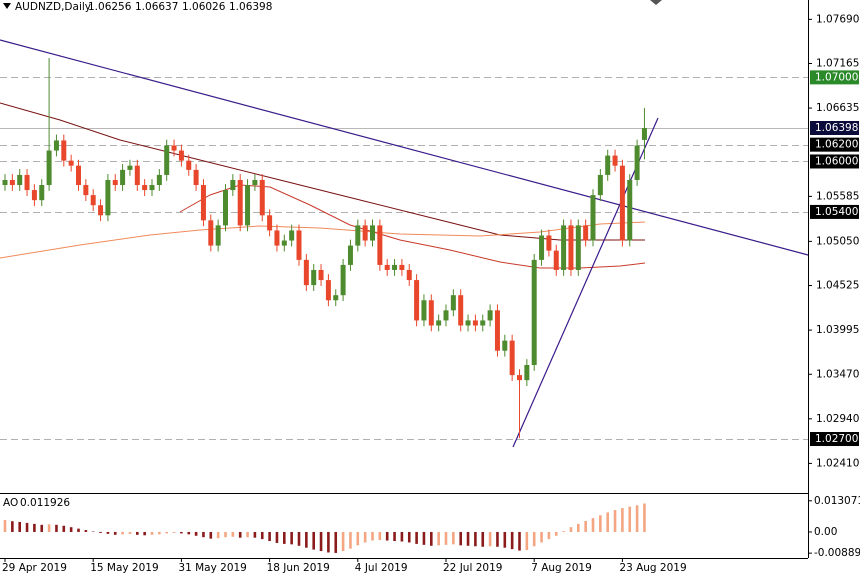 This screenshot has height=576, width=860. I want to click on y-tick-label: 1.05050, so click(837, 241).